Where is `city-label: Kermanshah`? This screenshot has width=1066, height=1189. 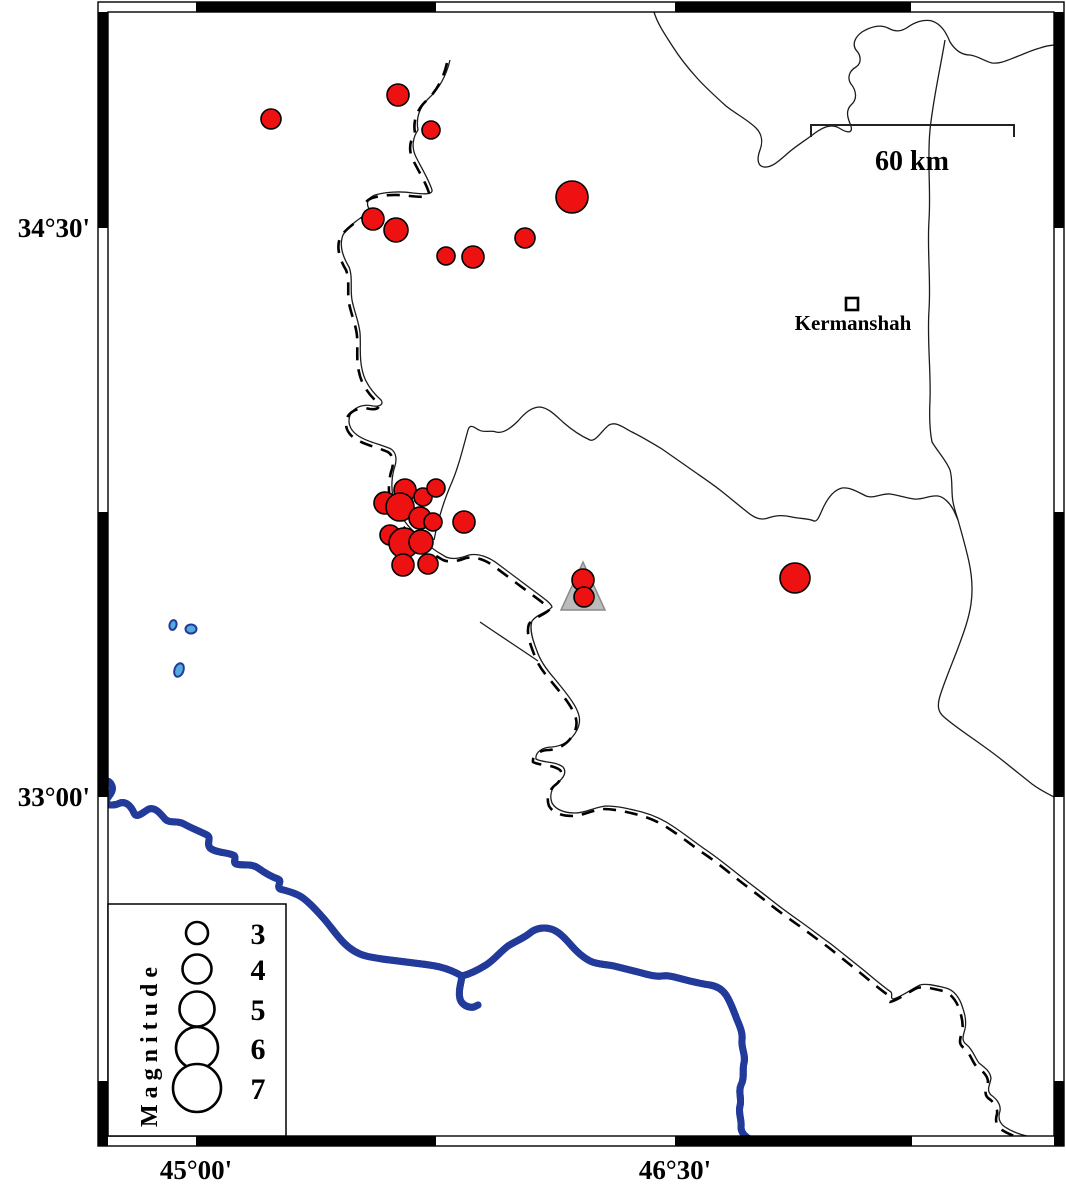
city-label: Kermanshah is located at coordinates (853, 323).